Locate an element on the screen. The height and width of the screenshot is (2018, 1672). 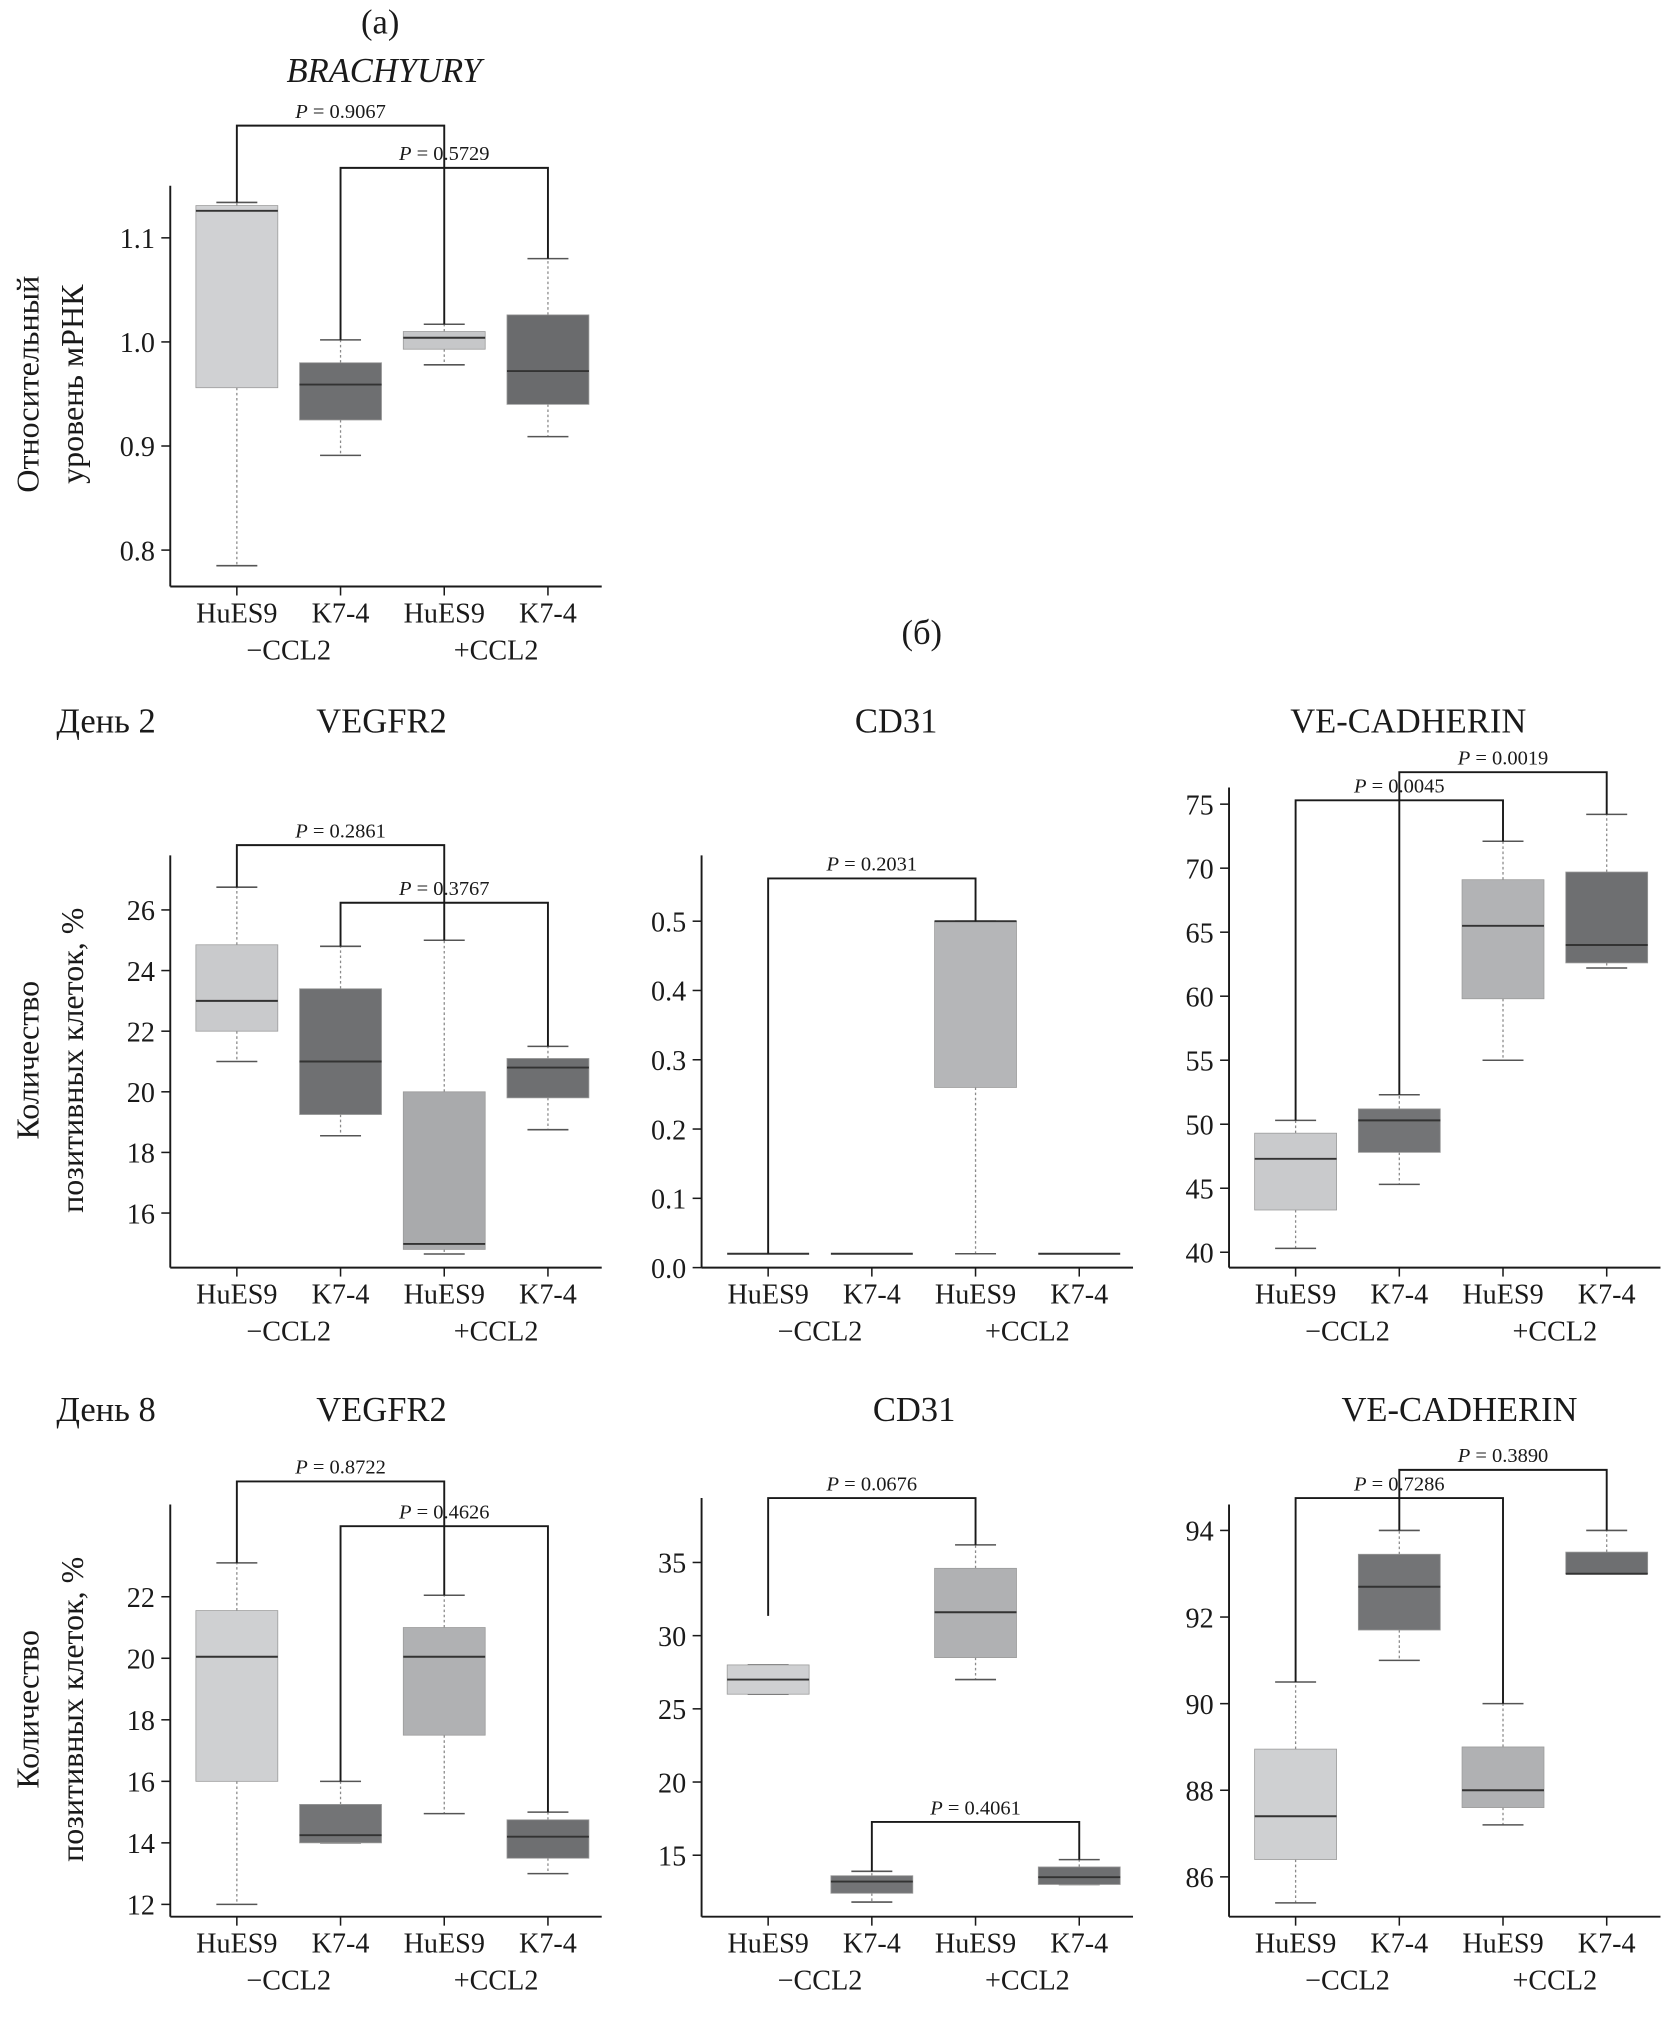
y-axis-label: Количество is located at coordinates (27, 1709).